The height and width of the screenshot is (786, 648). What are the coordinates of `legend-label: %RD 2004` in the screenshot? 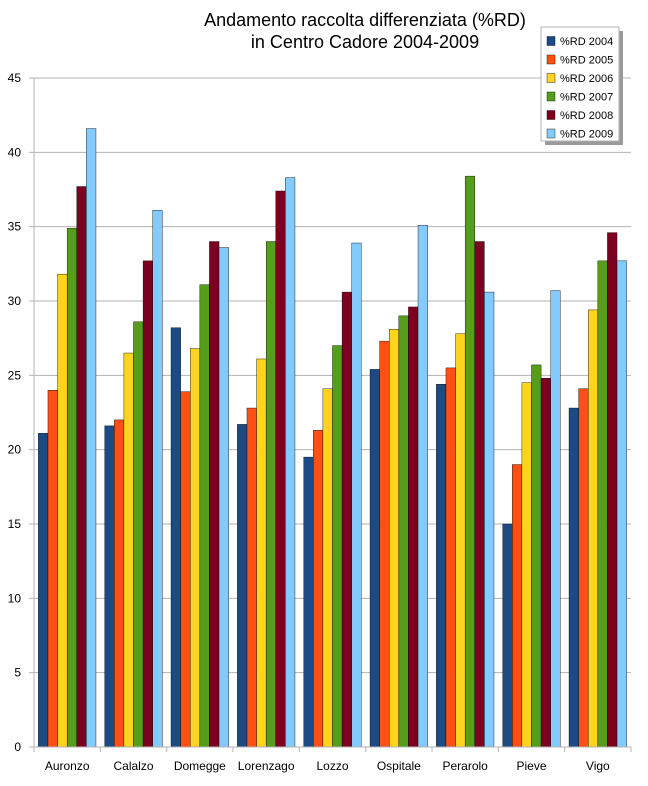 It's located at (586, 42).